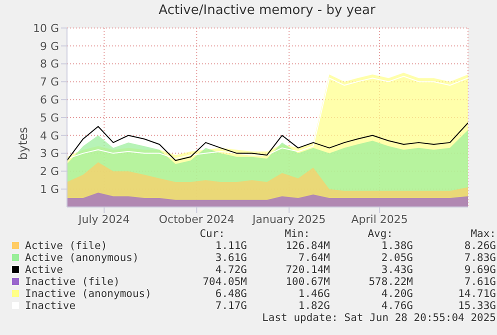 The width and height of the screenshot is (497, 335). I want to click on text: 6.48G, so click(230, 294).